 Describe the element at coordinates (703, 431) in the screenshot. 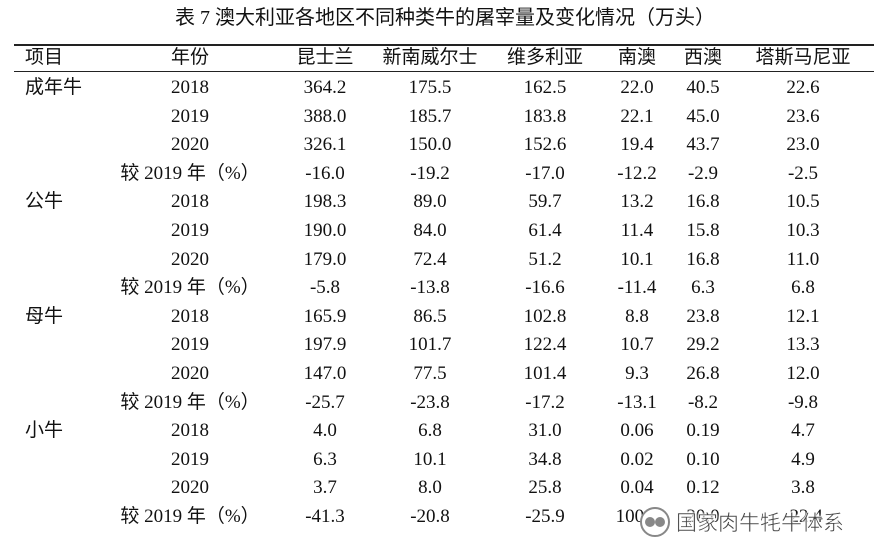

I see `value-cell: 0.19` at that location.